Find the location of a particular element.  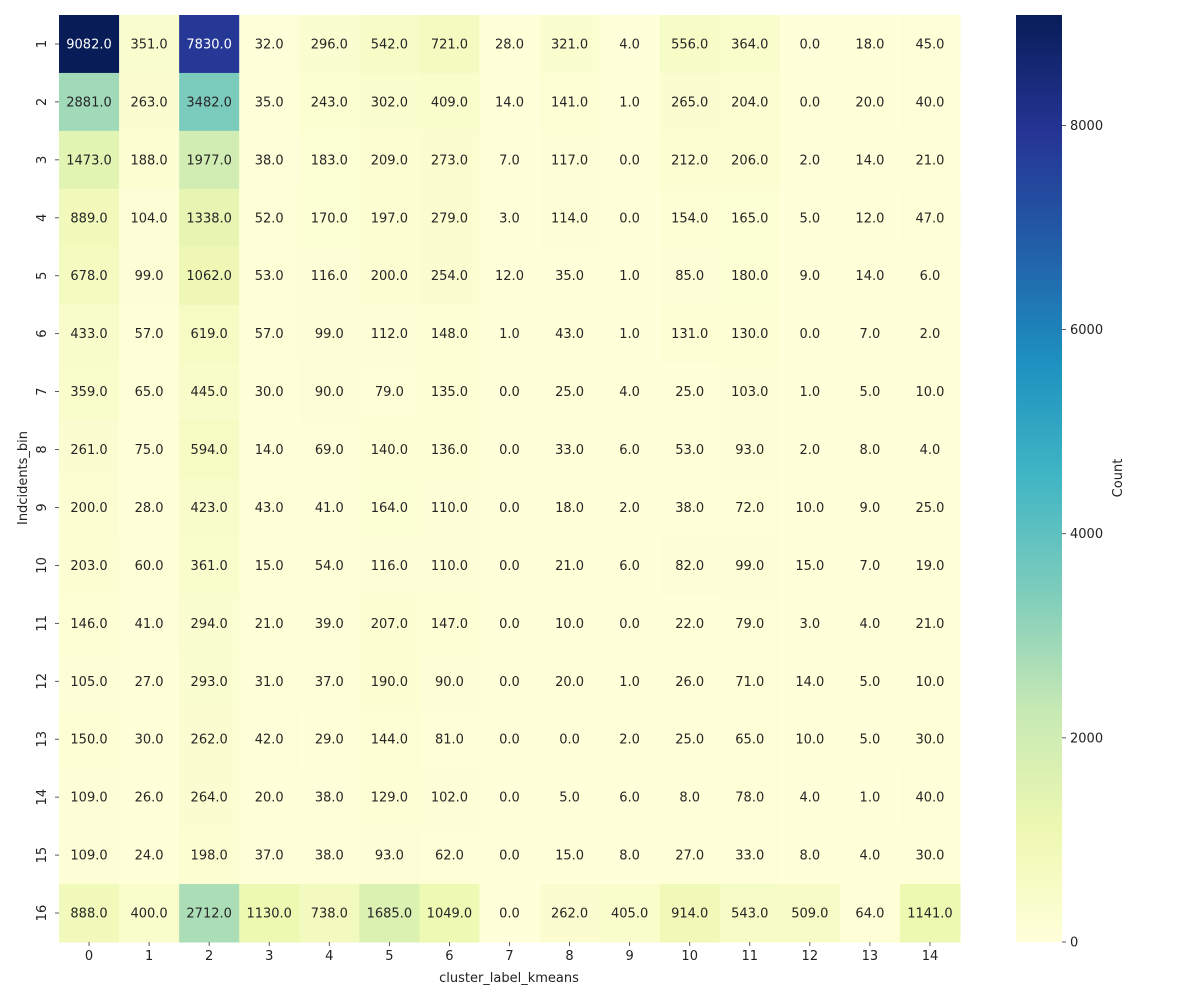

cell-value-label: 112.0 is located at coordinates (389, 334).